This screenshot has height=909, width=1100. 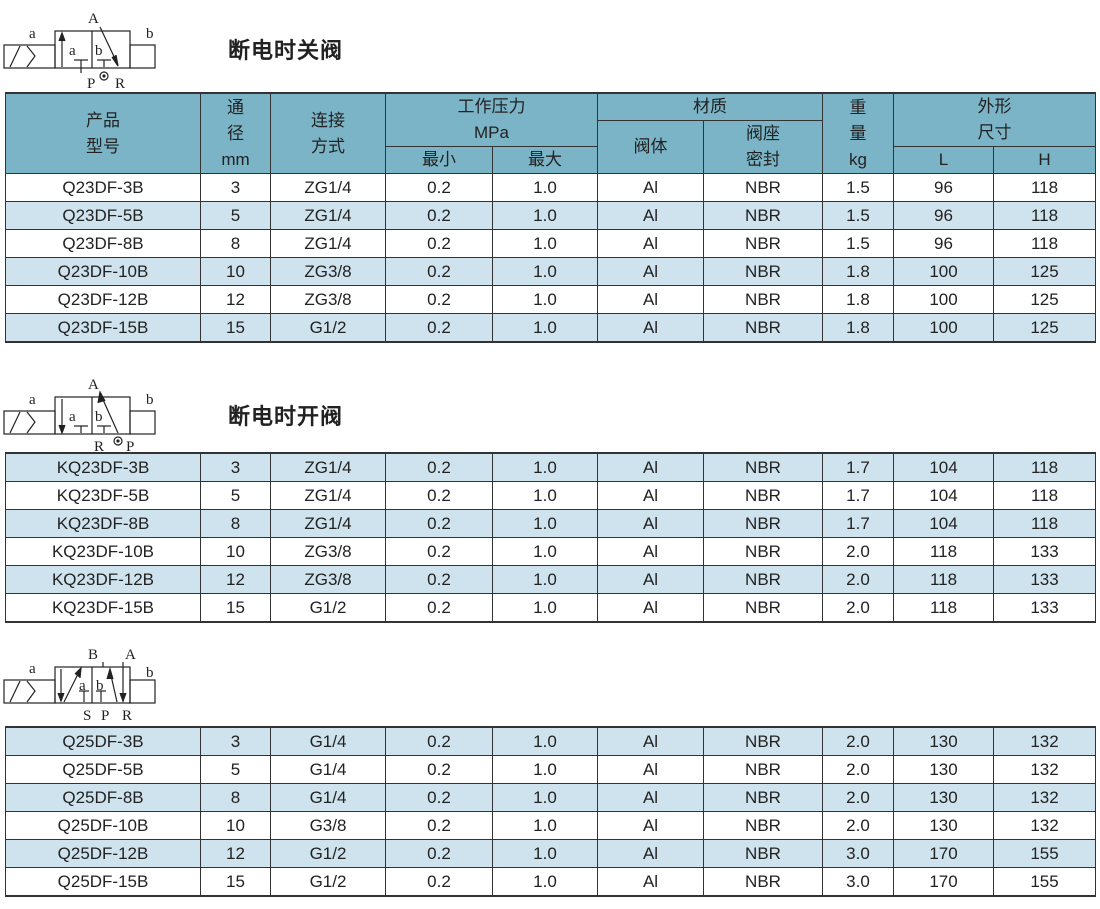 What do you see at coordinates (103, 187) in the screenshot?
I see `cell-model: Q23DF-3B` at bounding box center [103, 187].